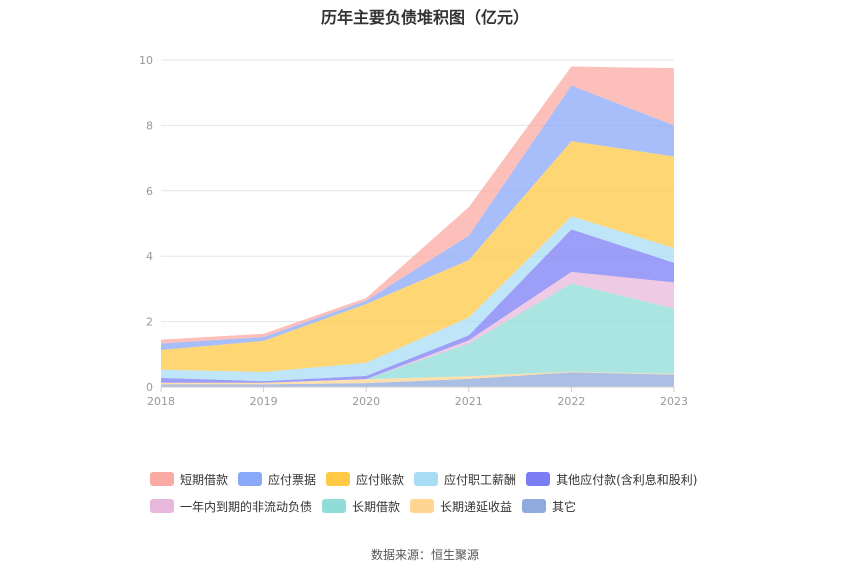  What do you see at coordinates (476, 506) in the screenshot?
I see `legend-label: 长期递延收益` at bounding box center [476, 506].